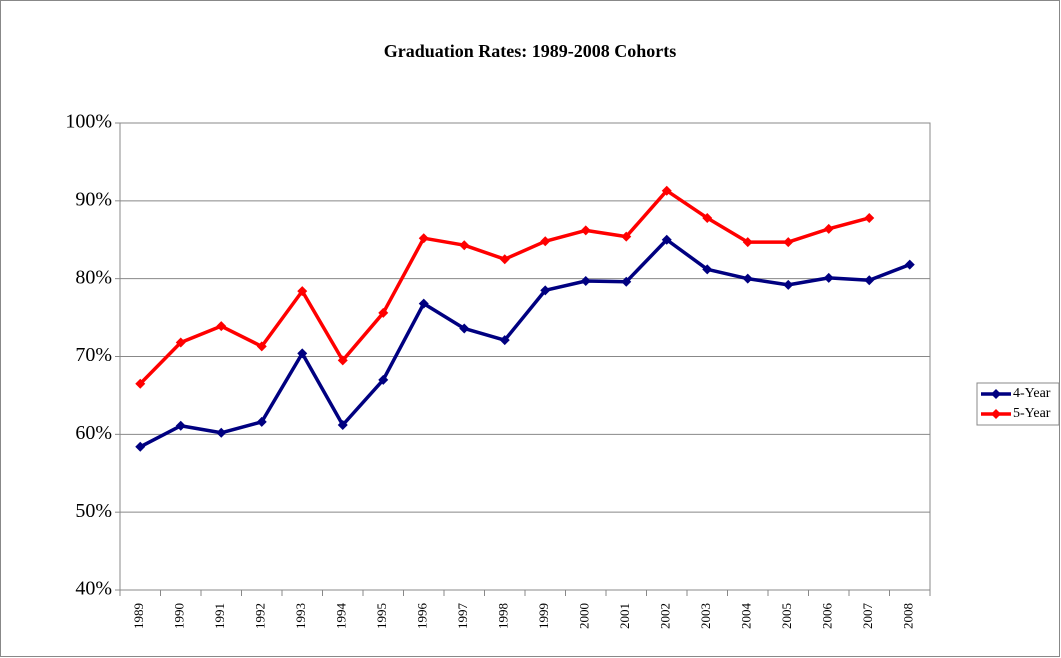  I want to click on y-tick-label: 90%, so click(93, 199).